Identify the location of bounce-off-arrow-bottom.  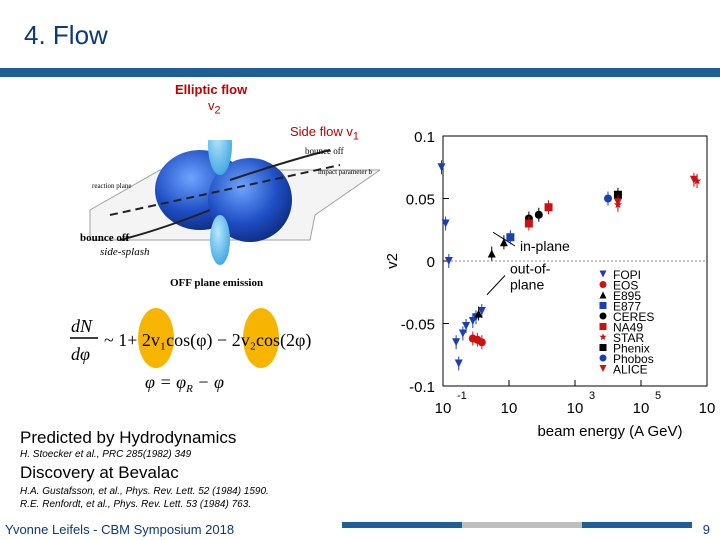
(165, 225).